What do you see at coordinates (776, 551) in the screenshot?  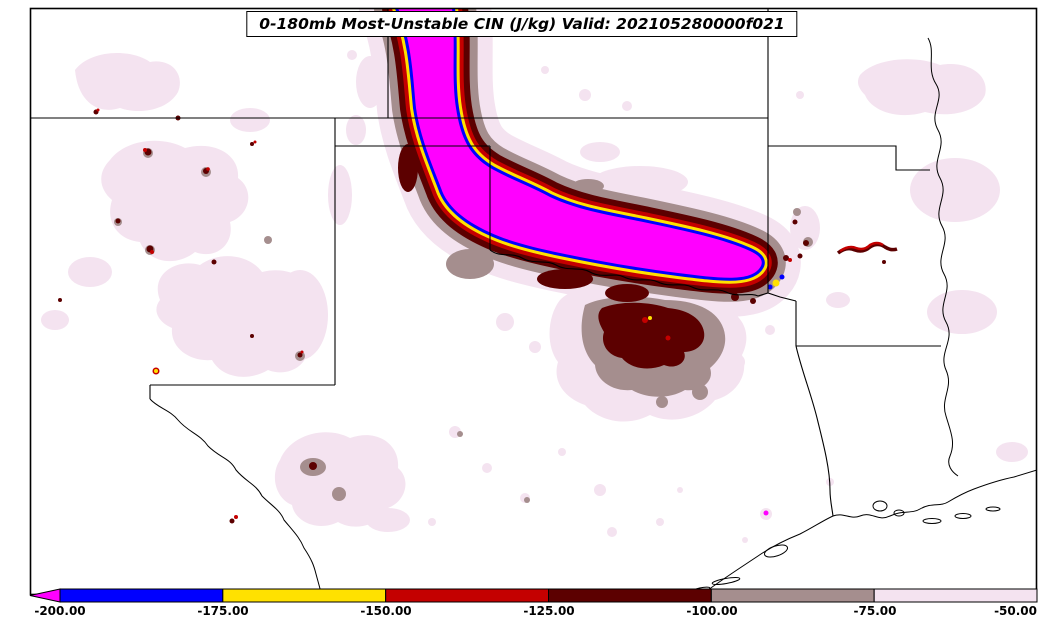 I see `galveston-bay` at bounding box center [776, 551].